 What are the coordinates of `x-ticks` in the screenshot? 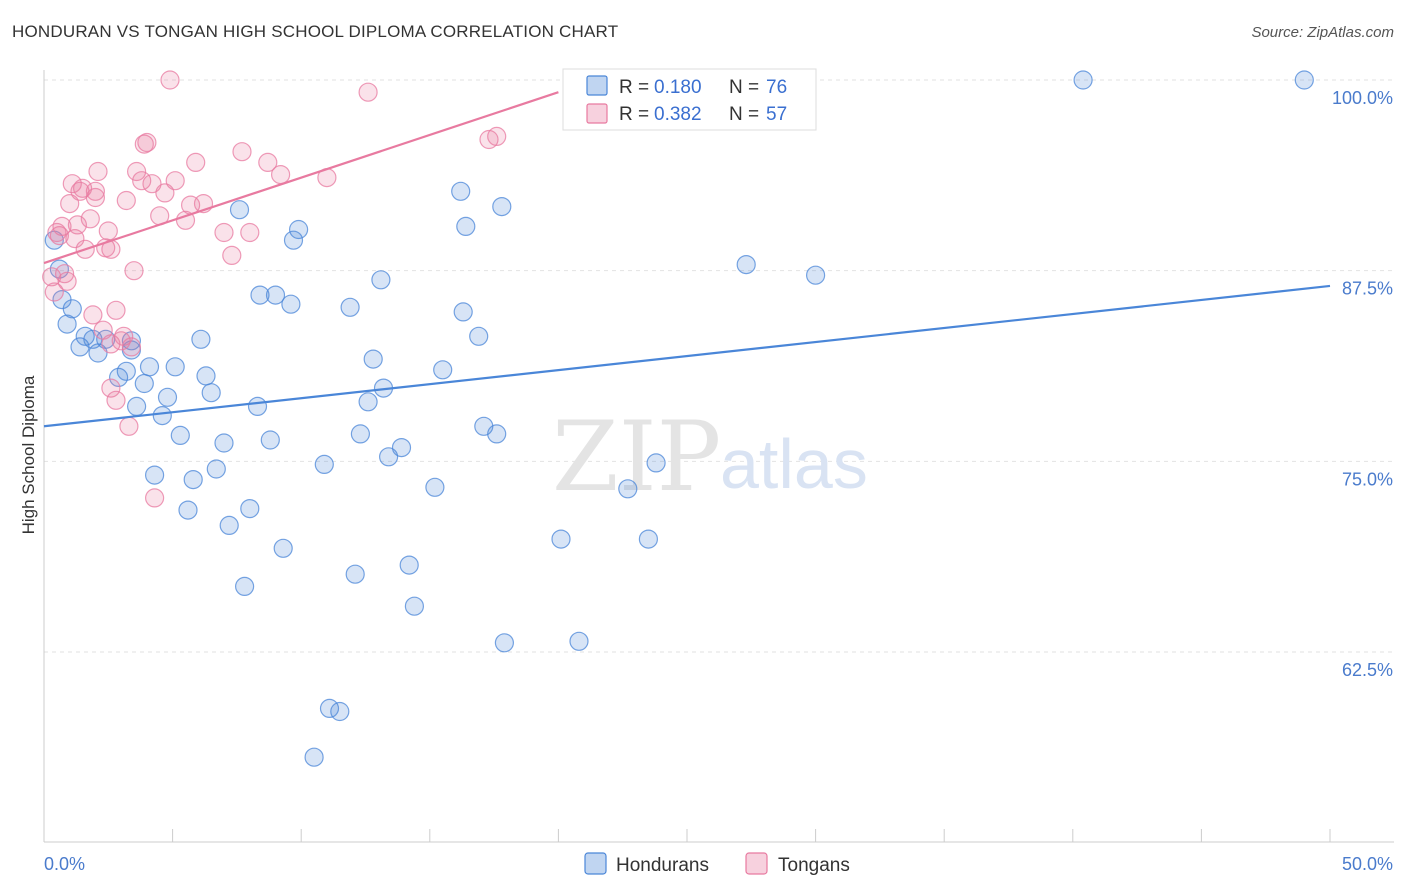 It's located at (687, 835).